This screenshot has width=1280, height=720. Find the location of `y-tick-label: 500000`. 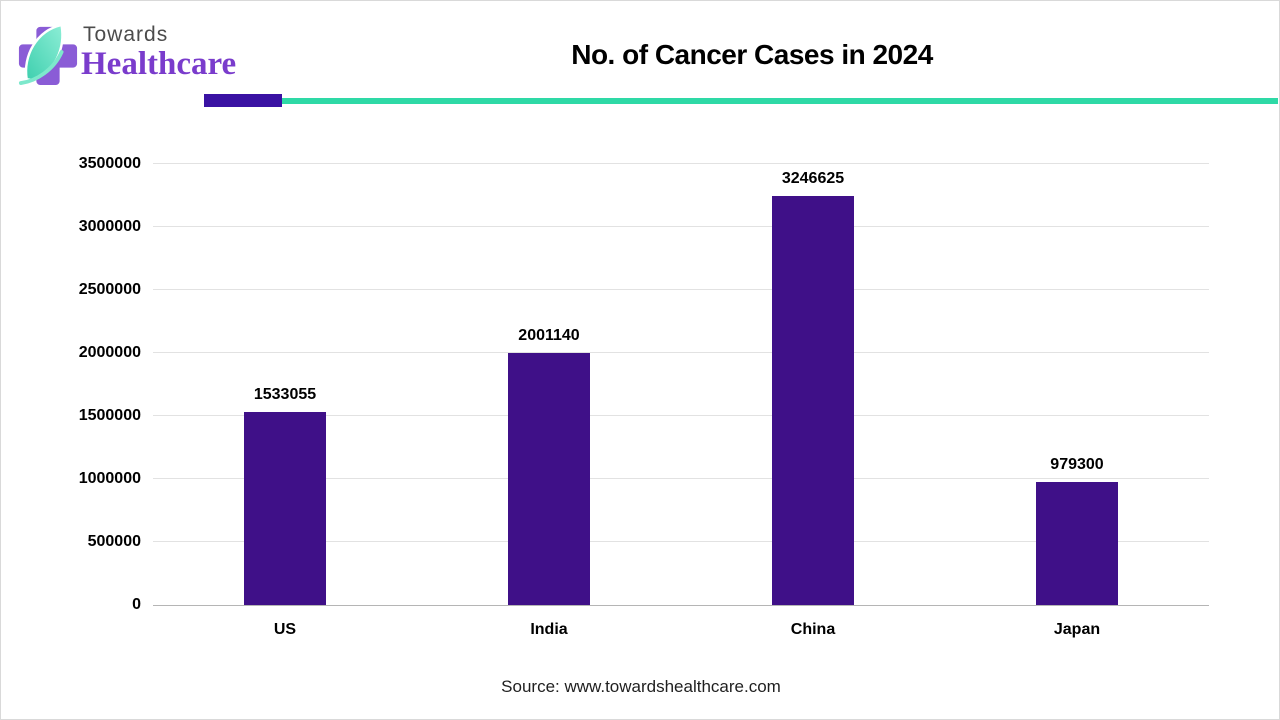

y-tick-label: 500000 is located at coordinates (114, 541).